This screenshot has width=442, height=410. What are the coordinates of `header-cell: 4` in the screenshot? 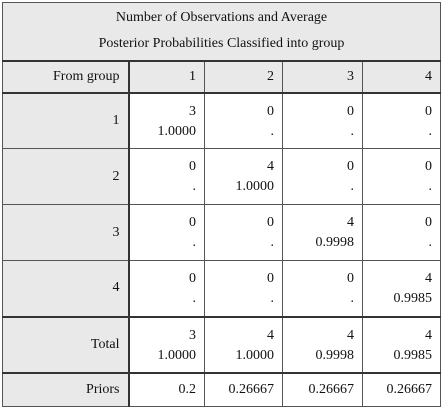 It's located at (401, 76).